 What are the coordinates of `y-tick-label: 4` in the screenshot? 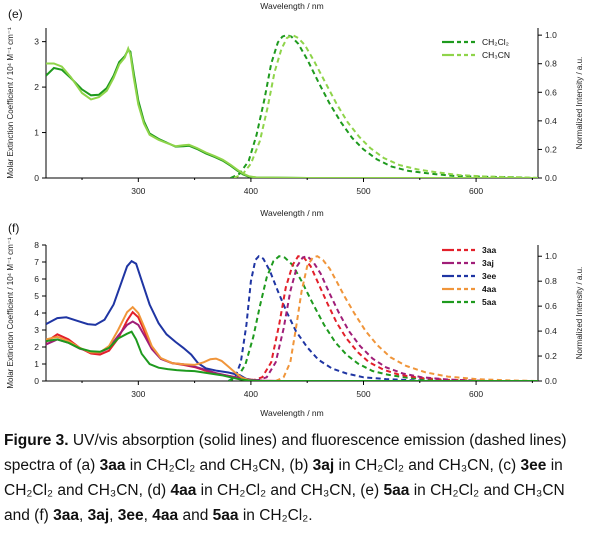 It's located at (36, 313).